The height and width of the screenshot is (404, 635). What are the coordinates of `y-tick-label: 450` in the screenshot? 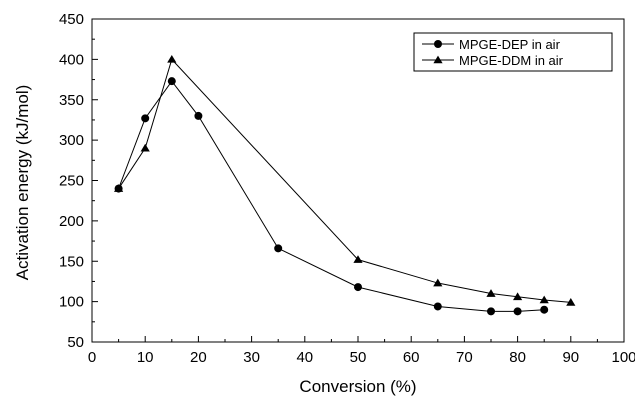 It's located at (71, 19).